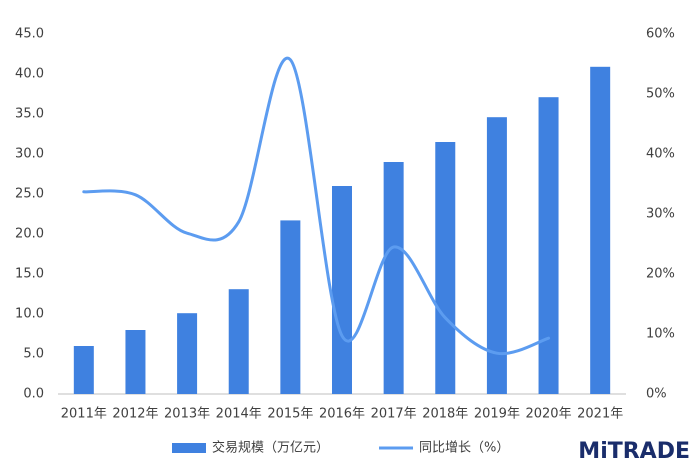 This screenshot has height=469, width=700. Describe the element at coordinates (342, 414) in the screenshot. I see `x-tick-label: 2016年` at that location.